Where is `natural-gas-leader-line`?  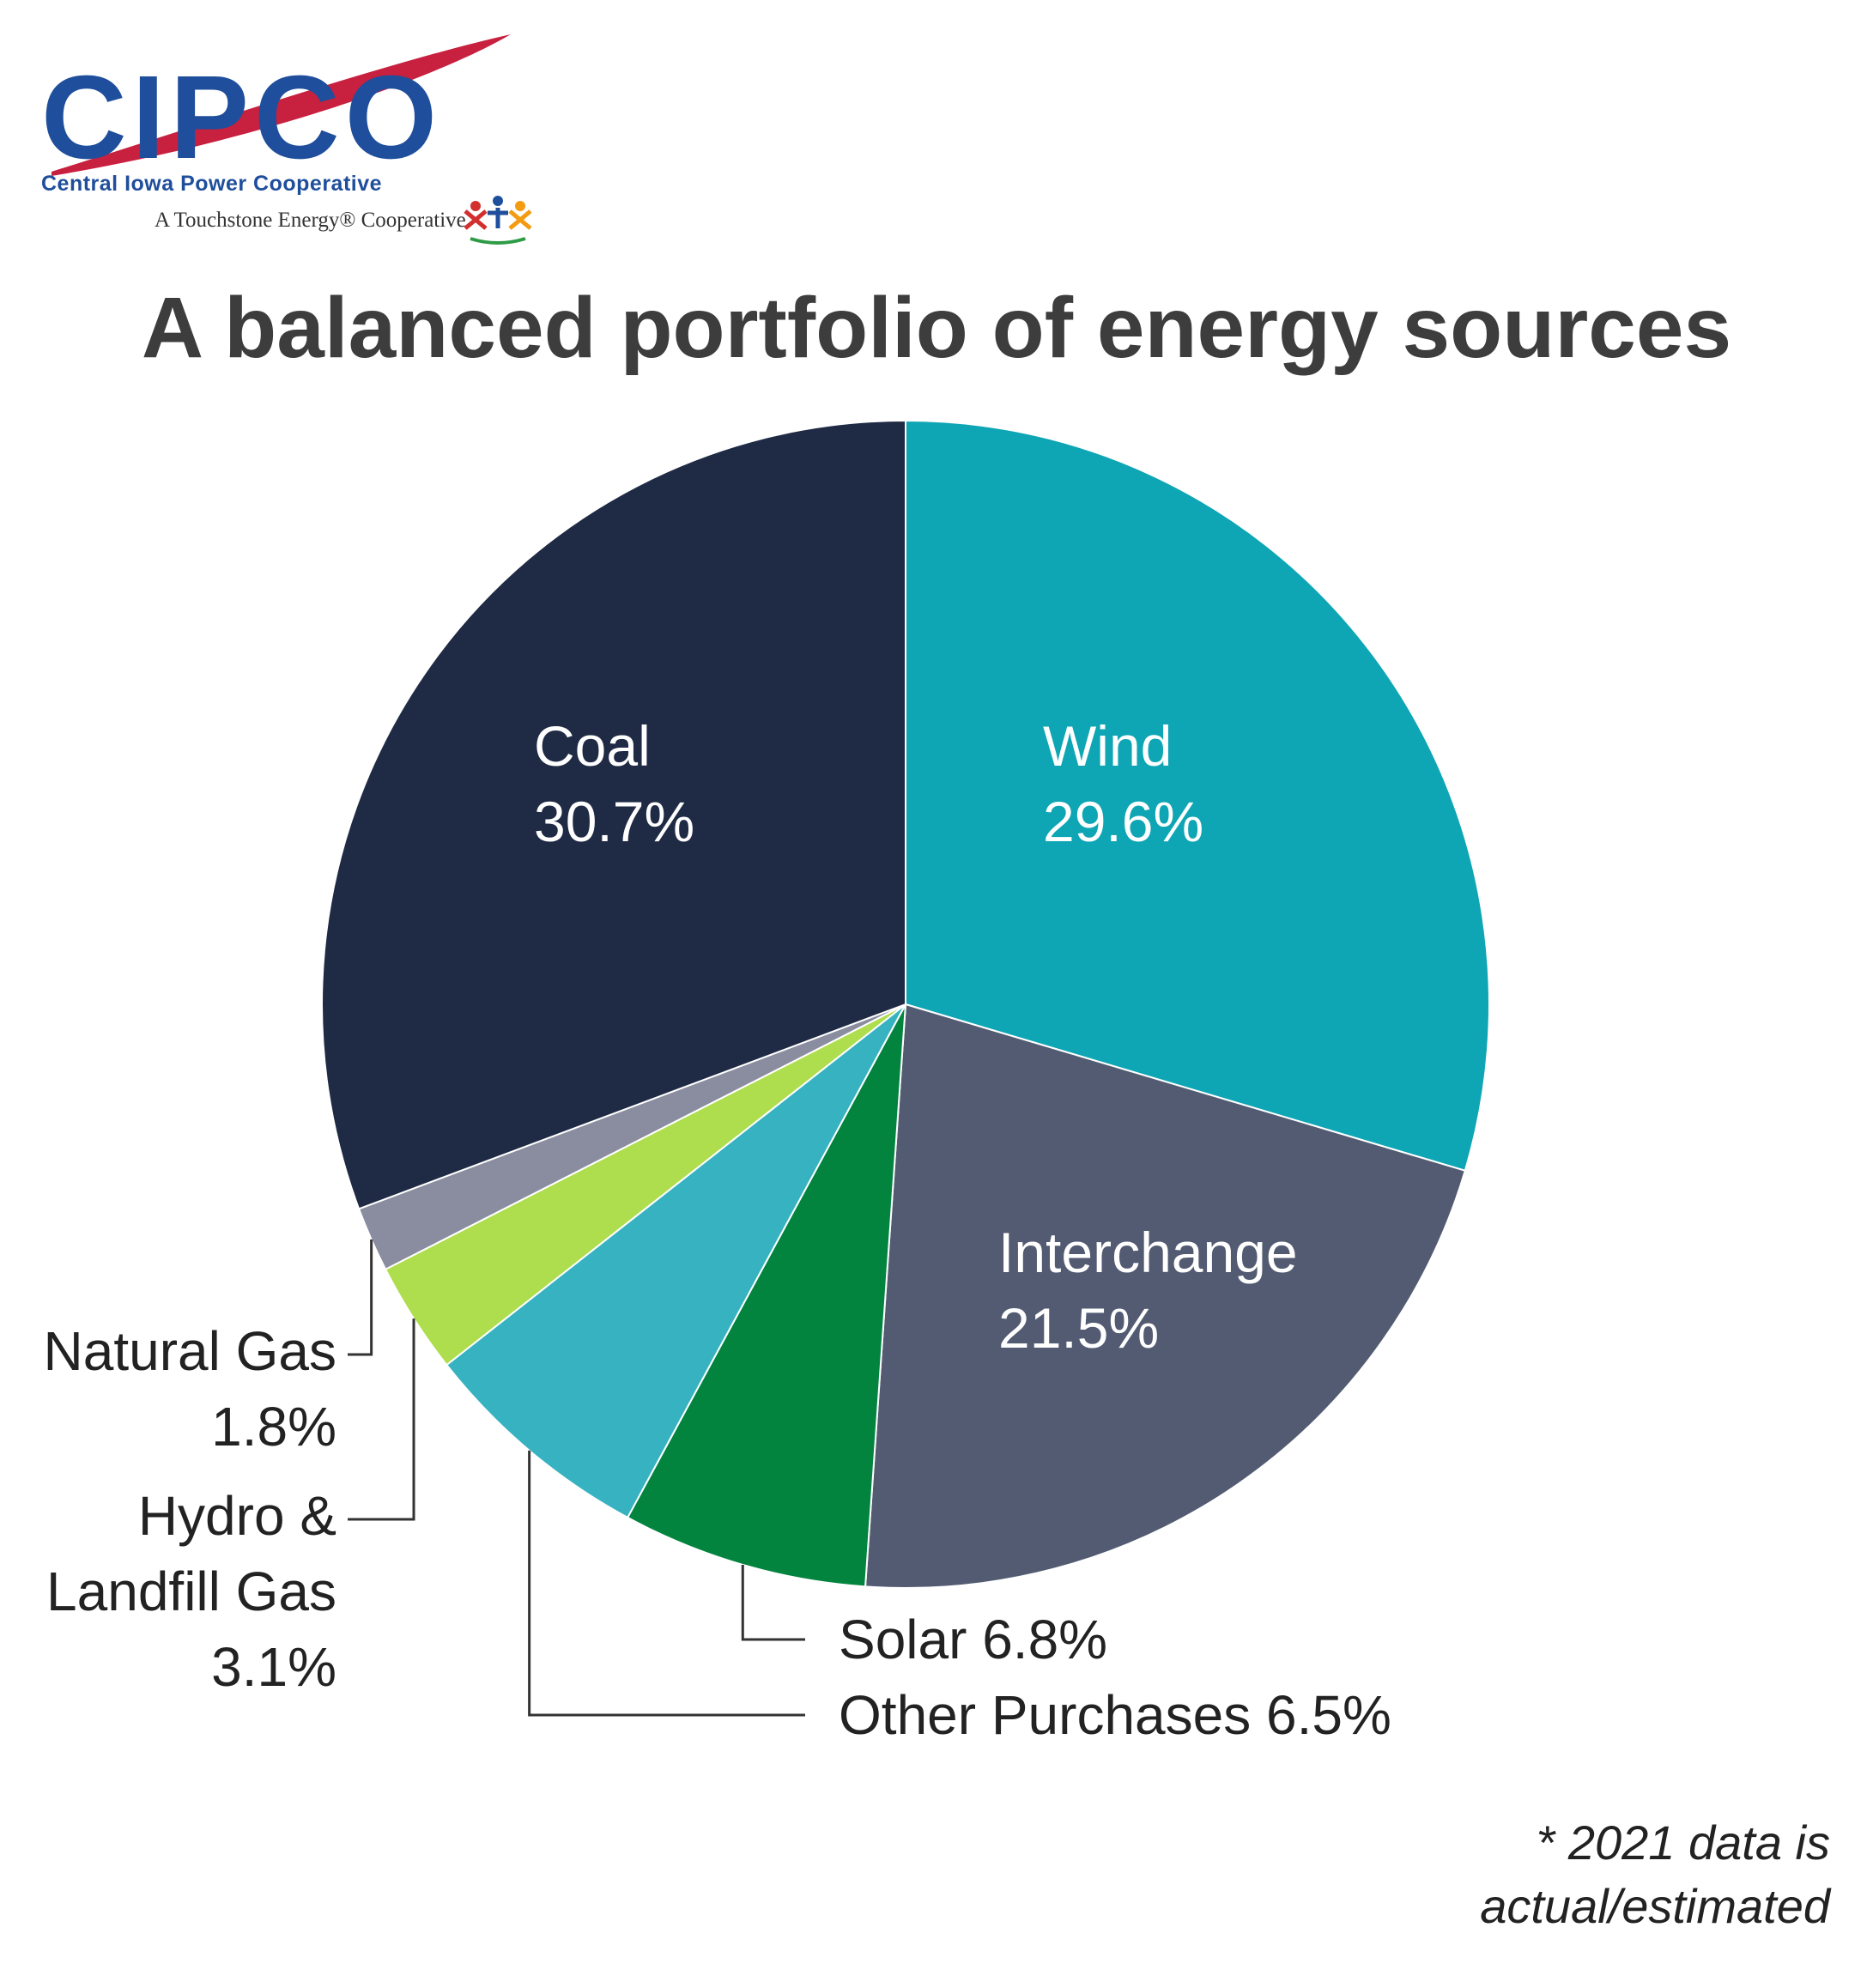
natural-gas-leader-line is located at coordinates (361, 1297).